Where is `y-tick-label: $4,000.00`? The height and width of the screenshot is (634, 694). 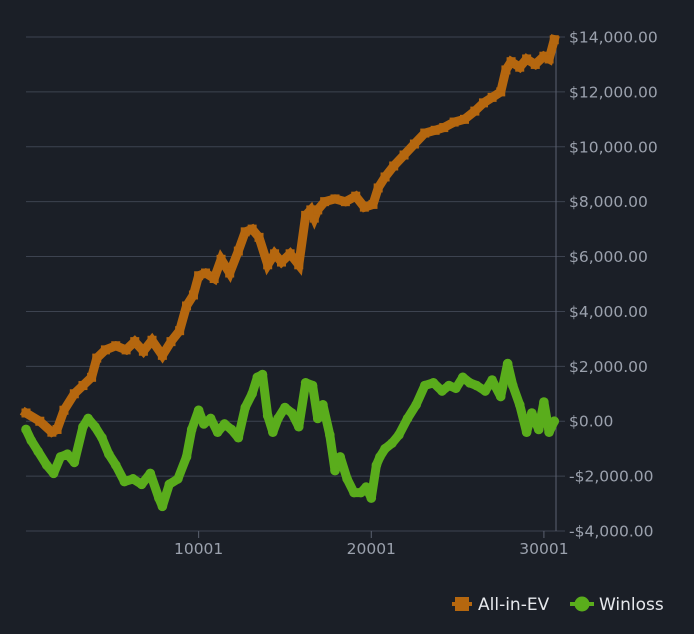 y-tick-label: $4,000.00 is located at coordinates (608, 312).